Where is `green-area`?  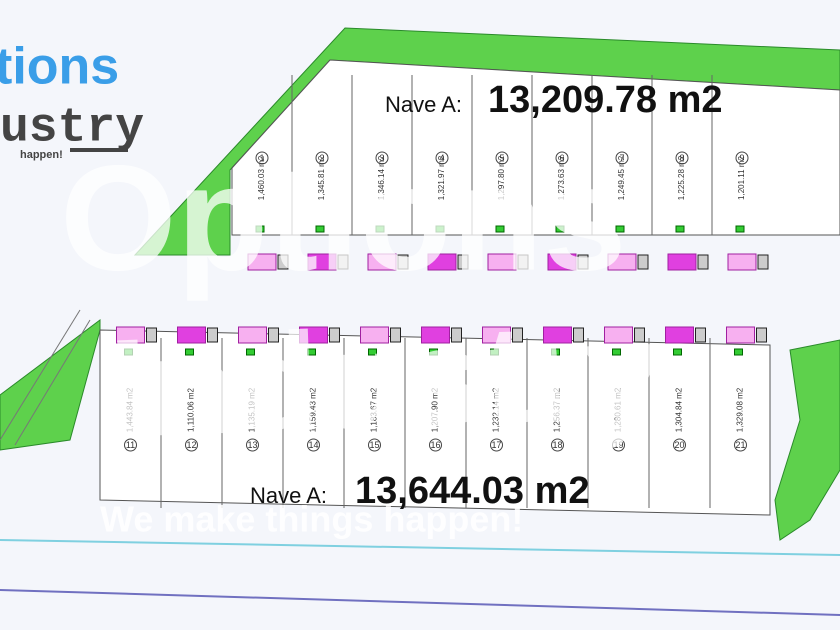 green-area is located at coordinates (50, 385).